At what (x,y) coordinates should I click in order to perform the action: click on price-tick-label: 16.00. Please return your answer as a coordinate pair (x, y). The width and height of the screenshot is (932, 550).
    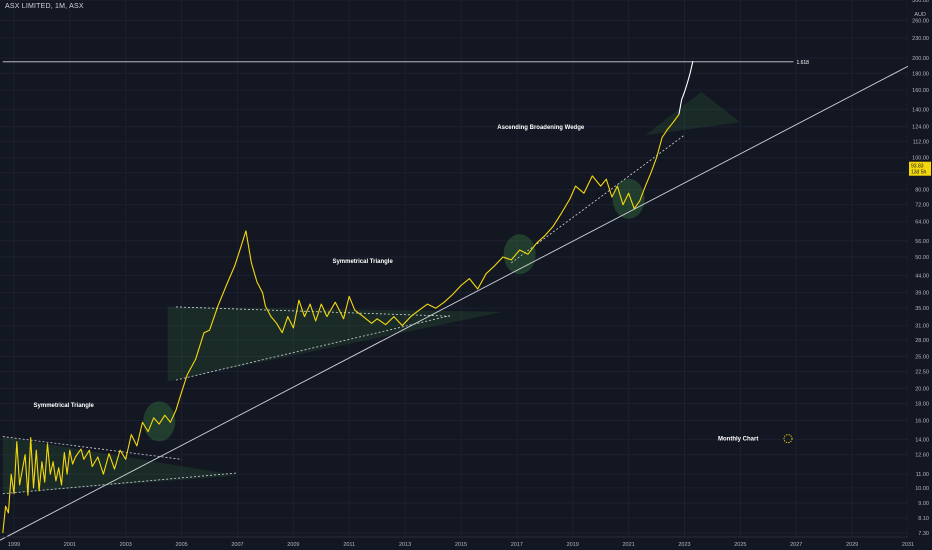
    Looking at the image, I should click on (922, 421).